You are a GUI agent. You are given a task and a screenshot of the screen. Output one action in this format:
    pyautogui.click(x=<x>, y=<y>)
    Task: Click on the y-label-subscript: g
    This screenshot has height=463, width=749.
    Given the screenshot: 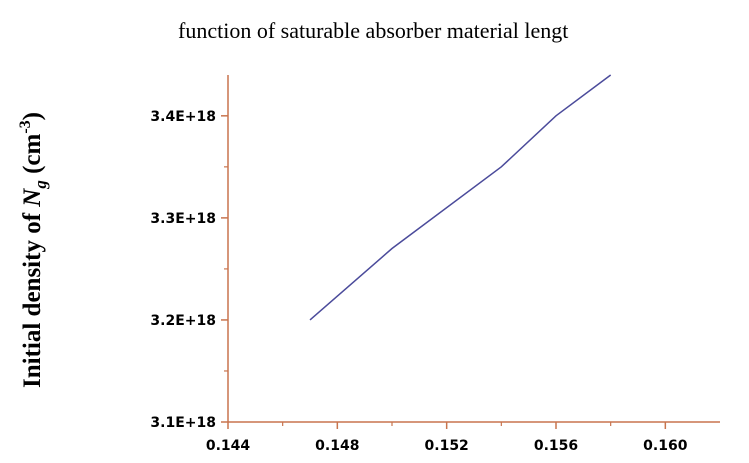 What is the action you would take?
    pyautogui.click(x=40, y=185)
    